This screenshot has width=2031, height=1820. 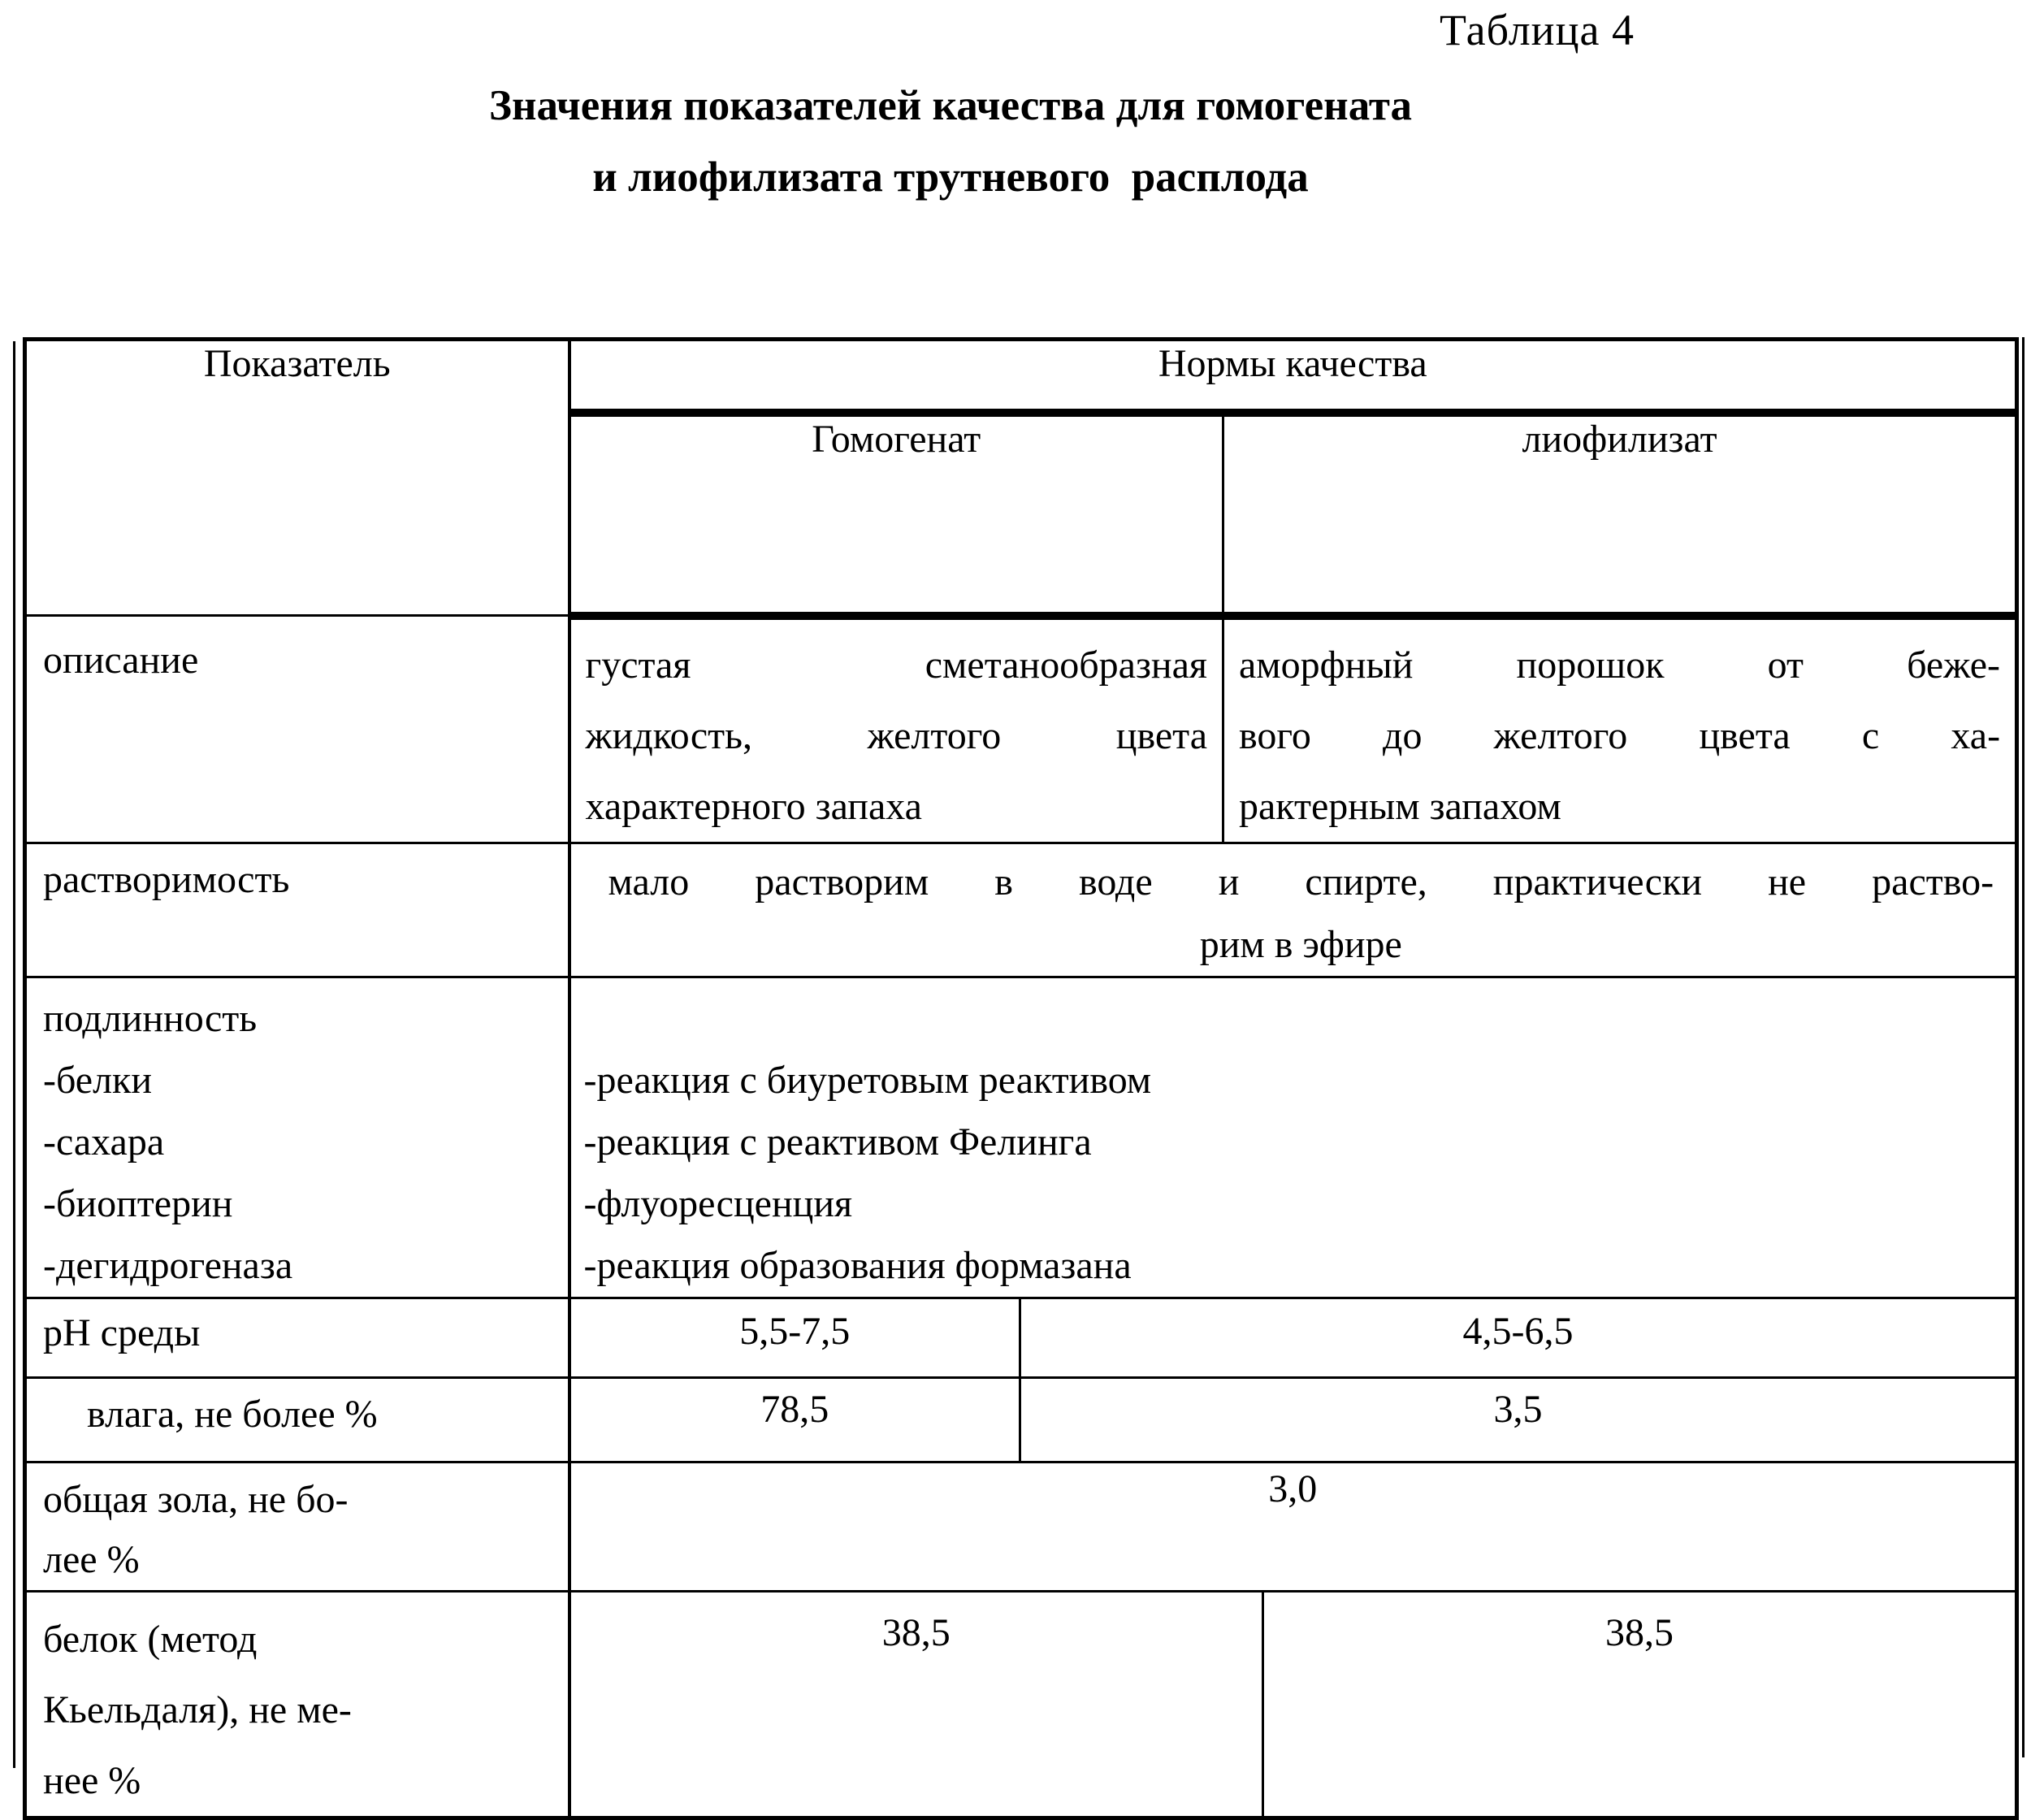 What do you see at coordinates (867, 1080) in the screenshot?
I see `text-line: -реакция с биуретовым реактивом` at bounding box center [867, 1080].